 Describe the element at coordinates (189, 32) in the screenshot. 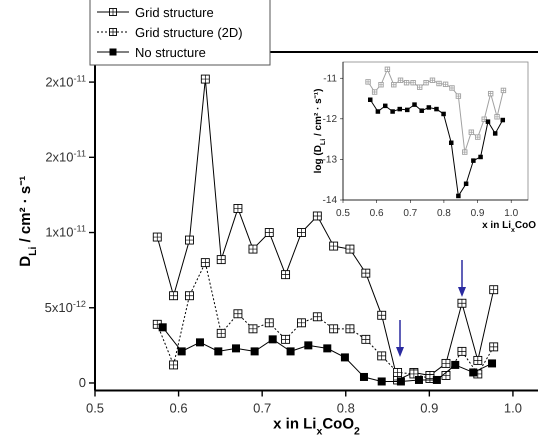

I see `legend-label: Grid structure (2D)` at that location.